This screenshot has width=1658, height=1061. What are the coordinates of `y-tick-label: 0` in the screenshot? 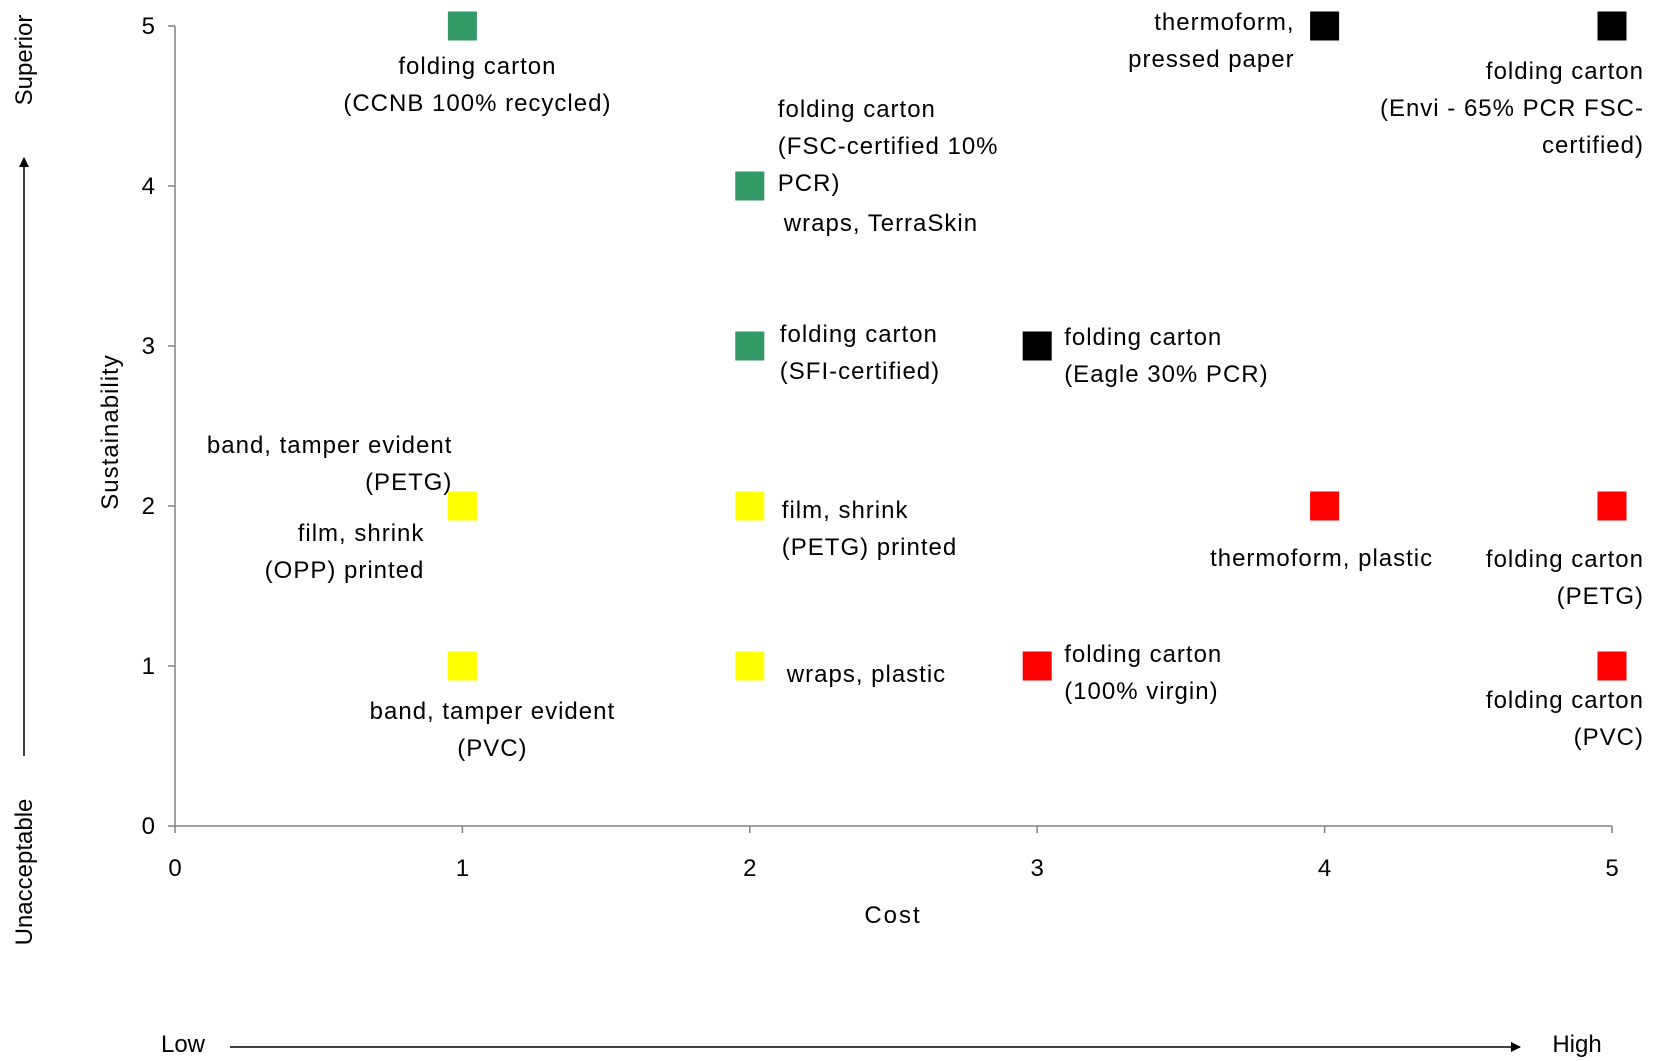 It's located at (148, 826).